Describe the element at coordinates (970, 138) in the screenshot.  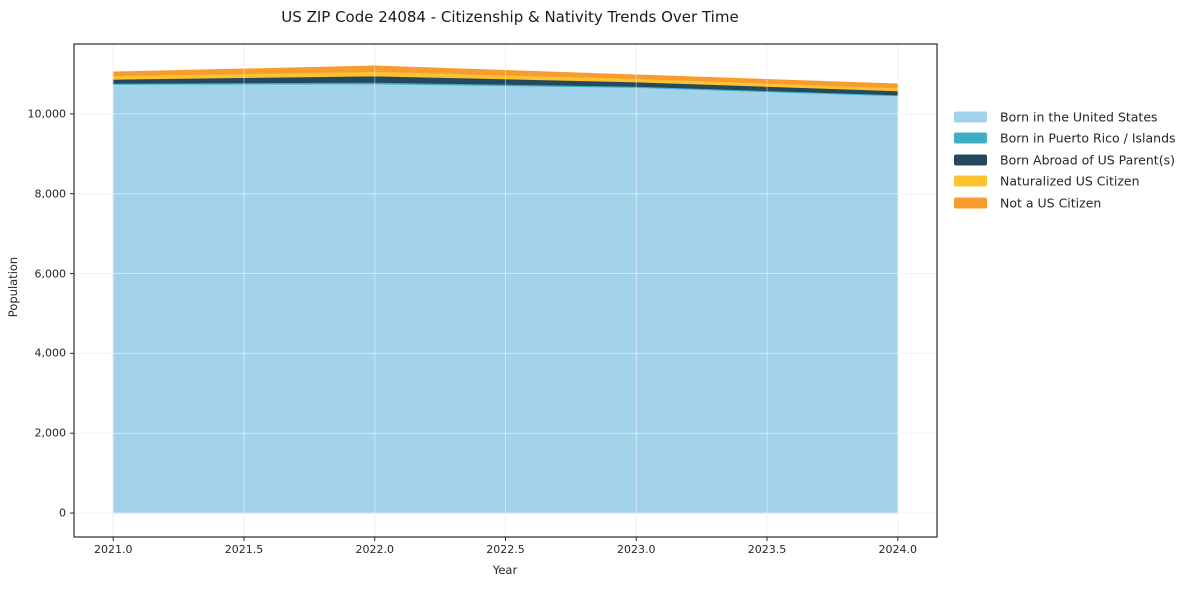
I see `legend-swatch-born-in-puerto-rico-islands` at that location.